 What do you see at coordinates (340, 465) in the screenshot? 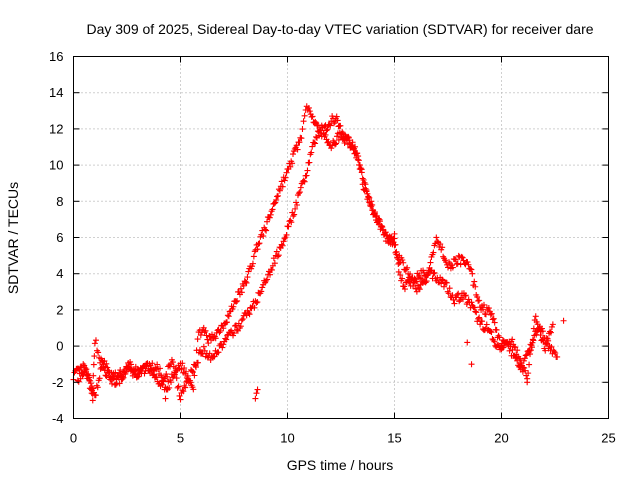
I see `x-axis-label: GPS time / hours` at bounding box center [340, 465].